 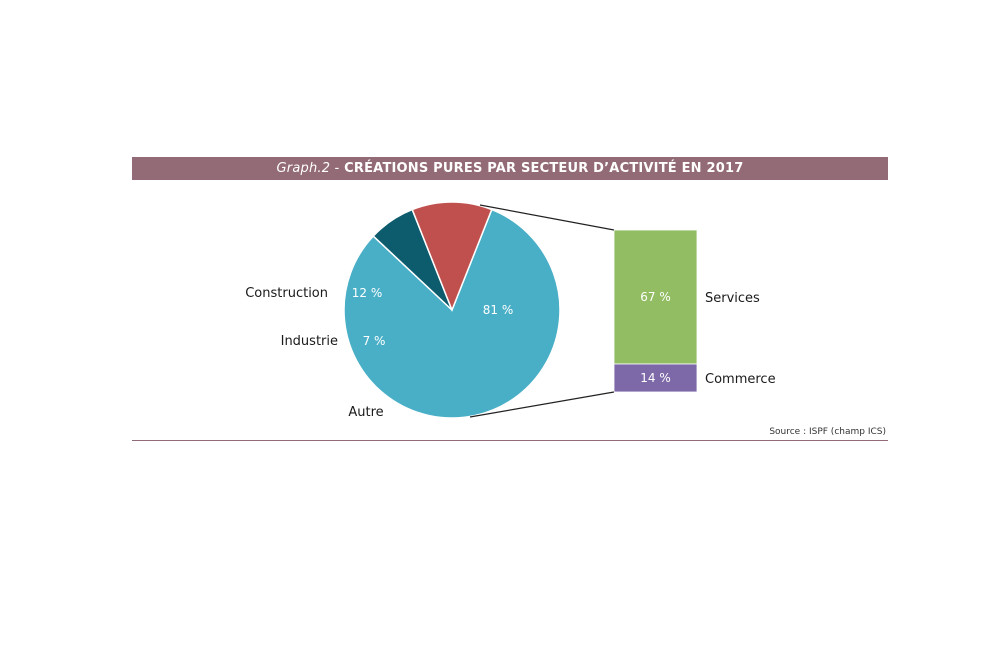 I want to click on pie-chart: Autre 81 % Construction 12 % Industrie 7 %, so click(x=403, y=310).